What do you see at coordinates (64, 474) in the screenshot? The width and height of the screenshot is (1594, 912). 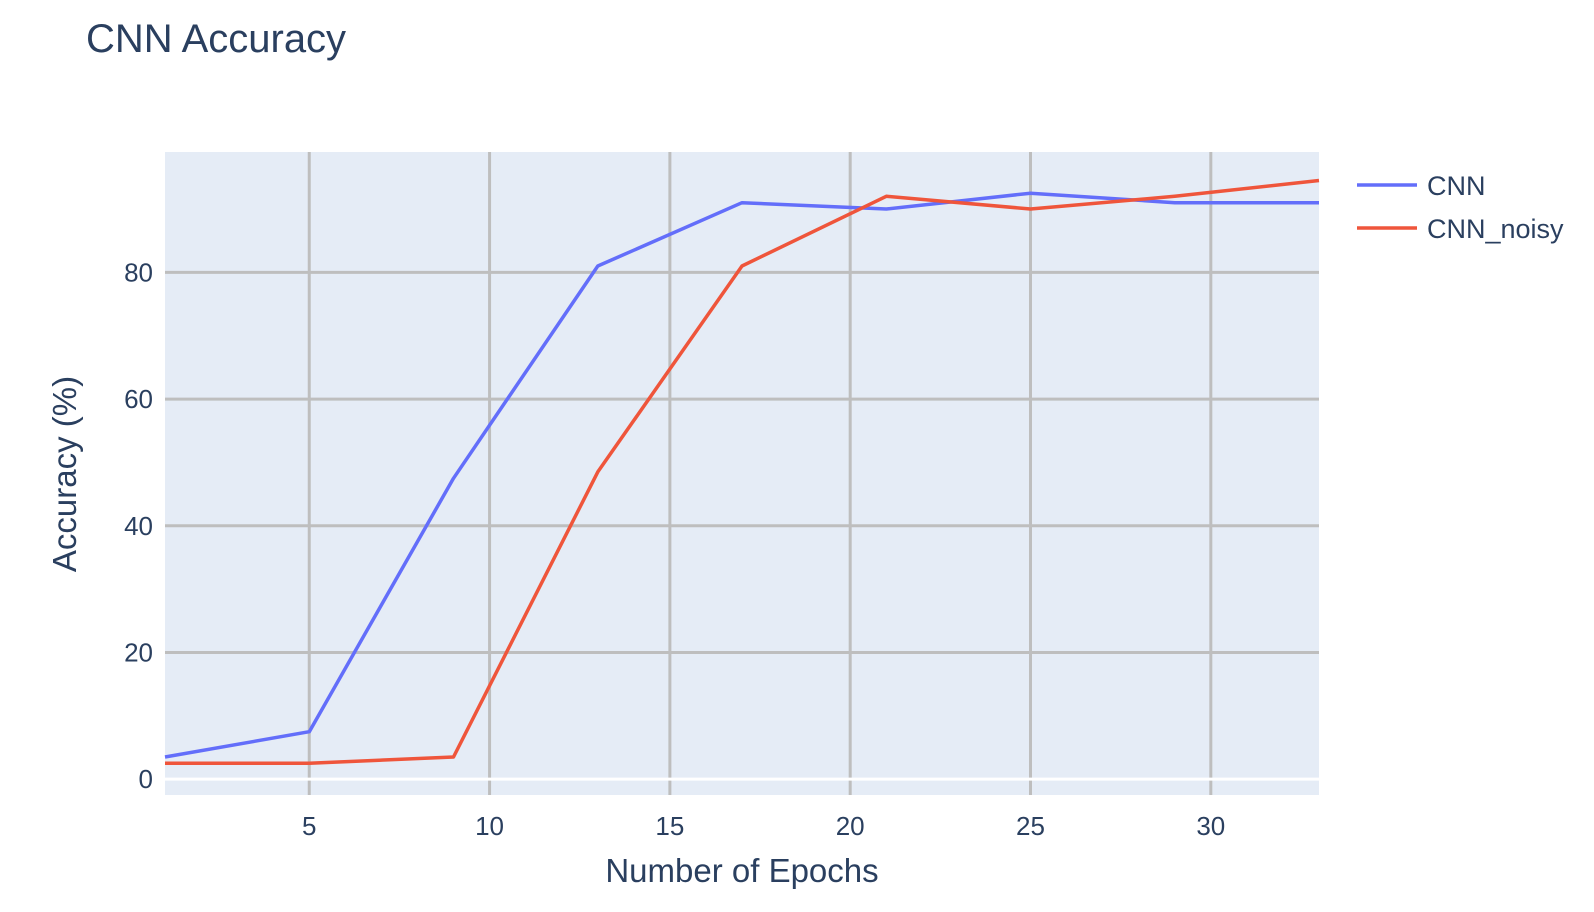 I see `y-axis-title: Accuracy (%)` at bounding box center [64, 474].